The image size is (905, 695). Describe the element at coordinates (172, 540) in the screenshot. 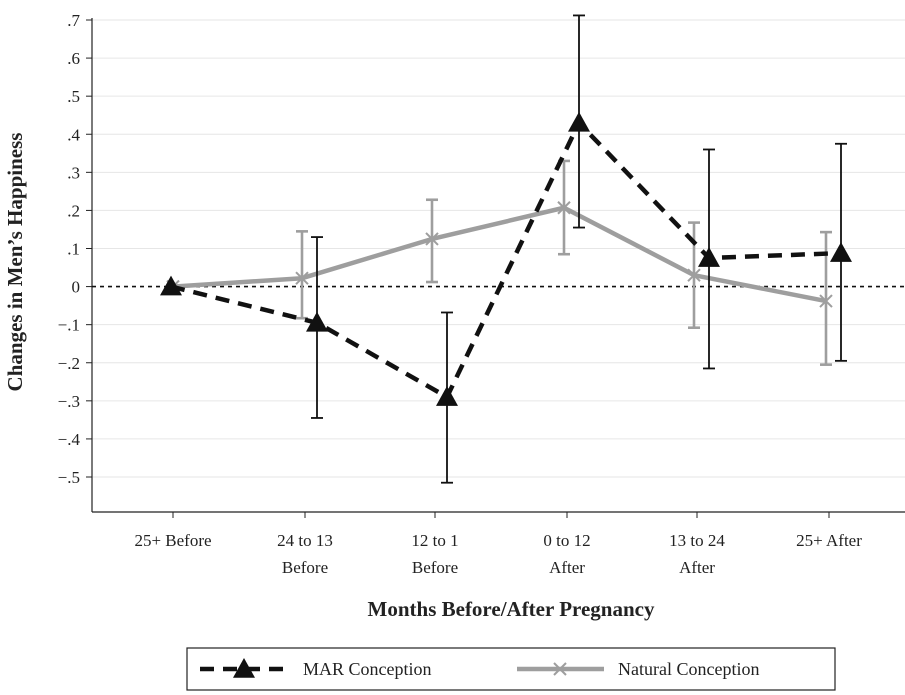

I see `x-tick-label: 25+ Before` at that location.